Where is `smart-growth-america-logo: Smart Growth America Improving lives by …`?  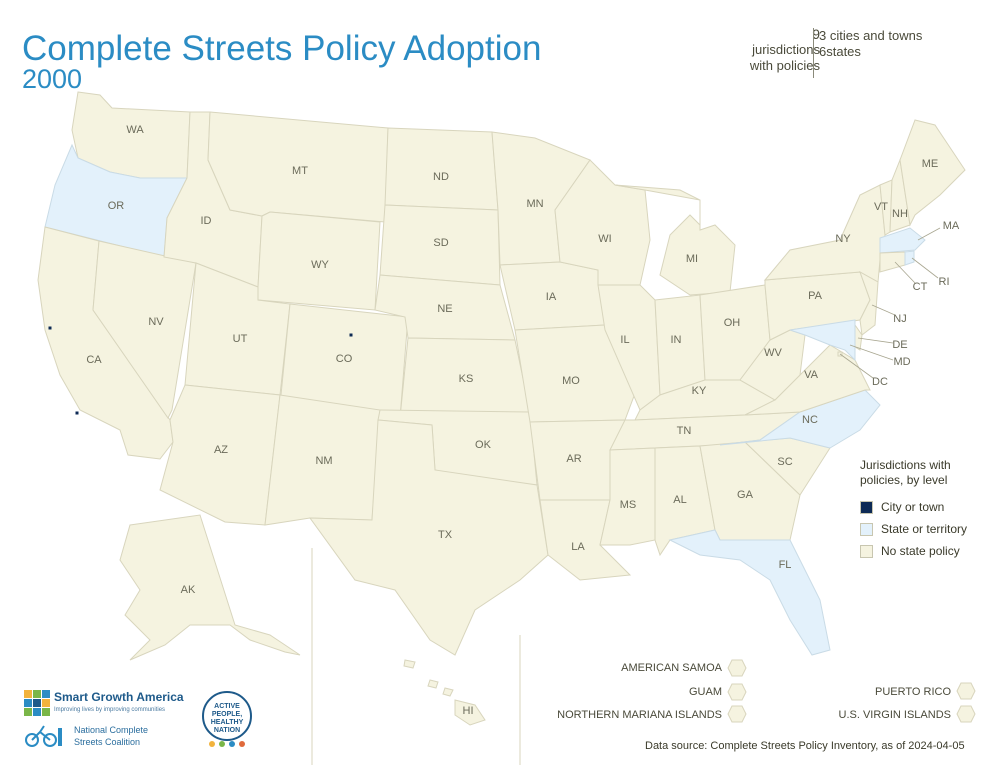 smart-growth-america-logo: Smart Growth America Improving lives by … is located at coordinates (104, 706).